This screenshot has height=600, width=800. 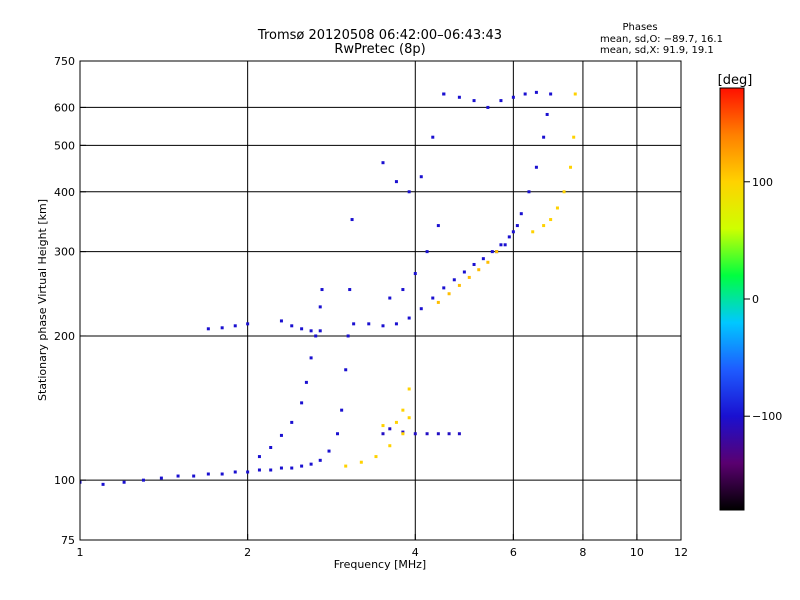 What do you see at coordinates (640, 27) in the screenshot?
I see `phases-title: Phases` at bounding box center [640, 27].